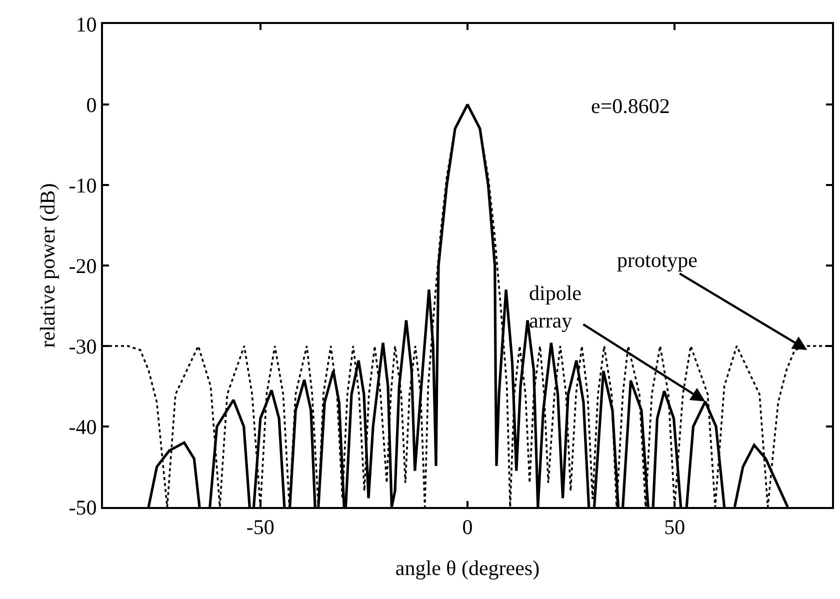 Image resolution: width=840 pixels, height=599 pixels. What do you see at coordinates (82, 266) in the screenshot?
I see `y-tick-label: -20` at bounding box center [82, 266].